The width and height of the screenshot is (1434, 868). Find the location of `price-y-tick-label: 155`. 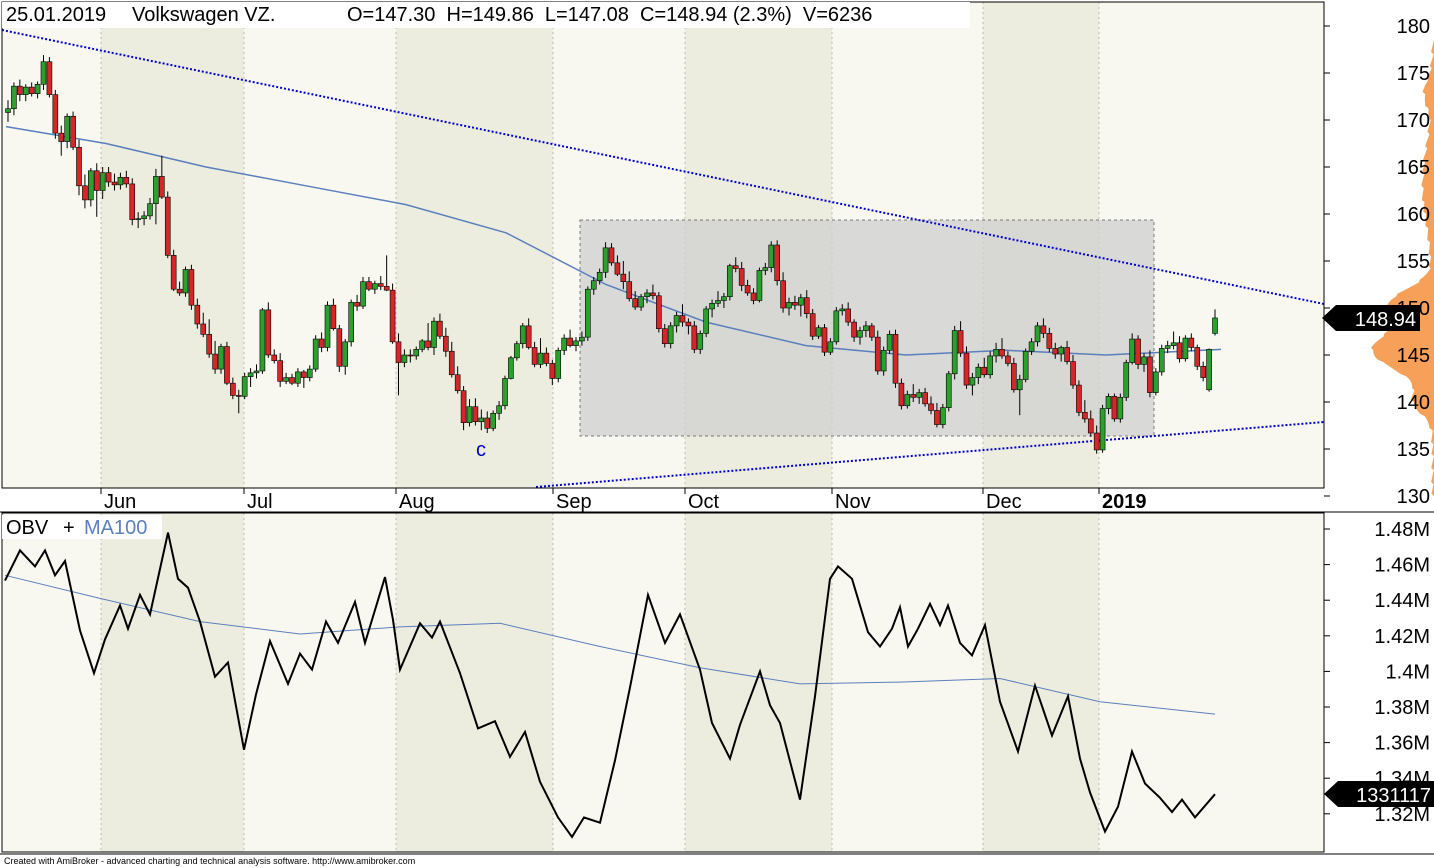

price-y-tick-label: 155 is located at coordinates (1413, 262).